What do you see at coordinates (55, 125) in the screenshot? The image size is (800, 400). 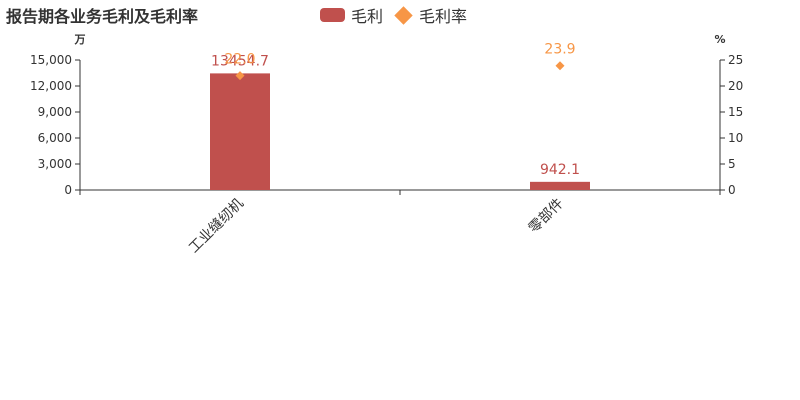 I see `left-axis: 0 3,000 6,000 9,000 12,000 15,000` at bounding box center [55, 125].